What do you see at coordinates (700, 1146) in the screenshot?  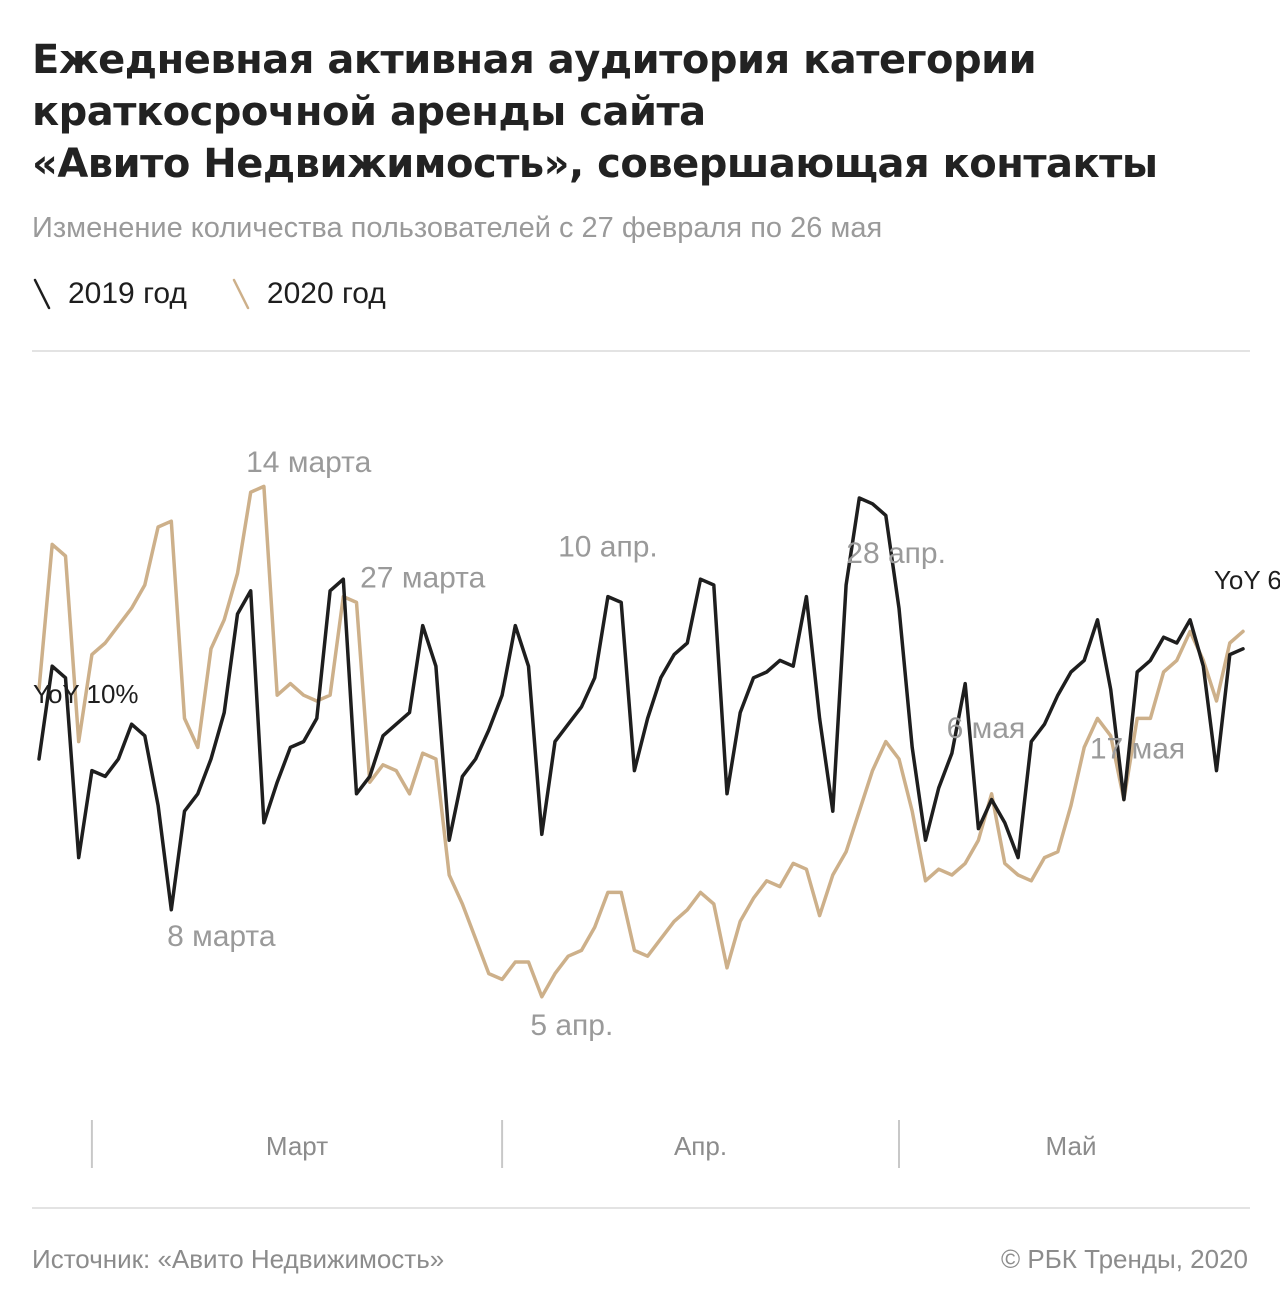 I see `month-label: Апр.` at bounding box center [700, 1146].